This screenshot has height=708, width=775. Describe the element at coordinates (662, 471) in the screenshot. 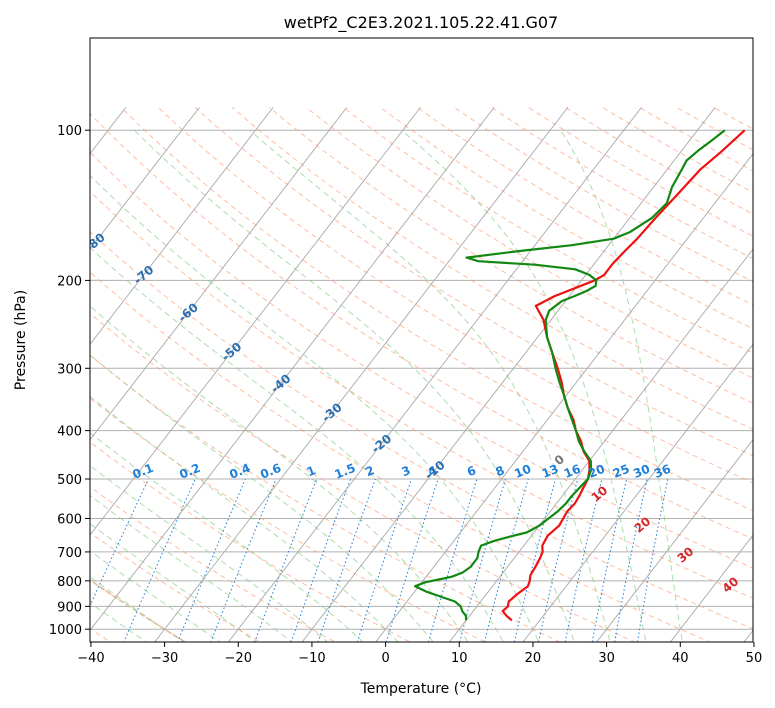

I see `mixing-ratio-label: 36` at that location.